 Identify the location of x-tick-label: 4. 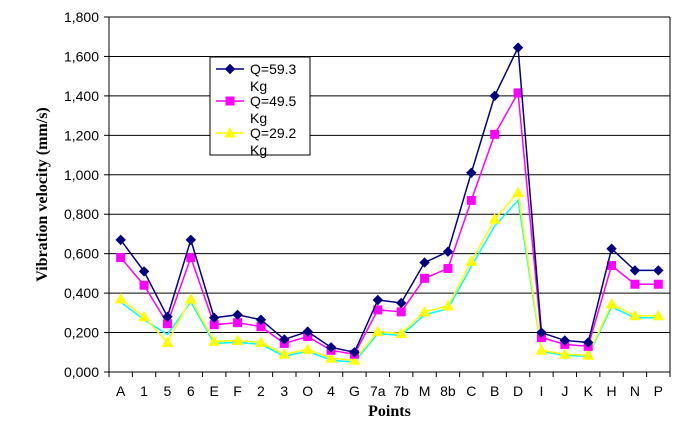
(331, 391).